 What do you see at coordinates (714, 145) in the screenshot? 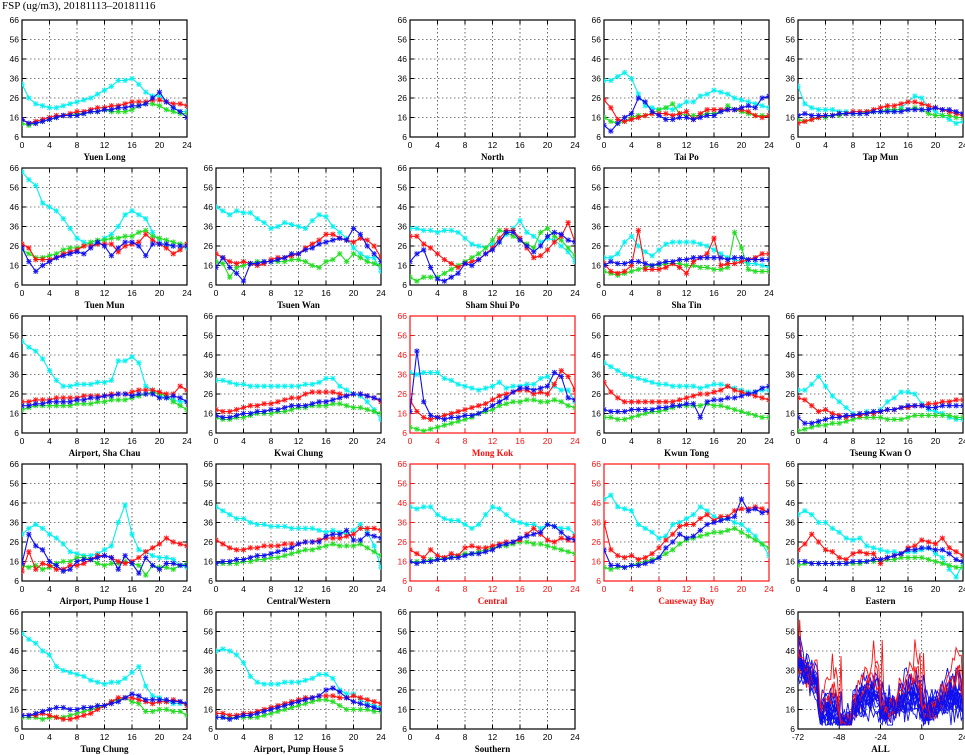
I see `tick-label-x: 16` at bounding box center [714, 145].